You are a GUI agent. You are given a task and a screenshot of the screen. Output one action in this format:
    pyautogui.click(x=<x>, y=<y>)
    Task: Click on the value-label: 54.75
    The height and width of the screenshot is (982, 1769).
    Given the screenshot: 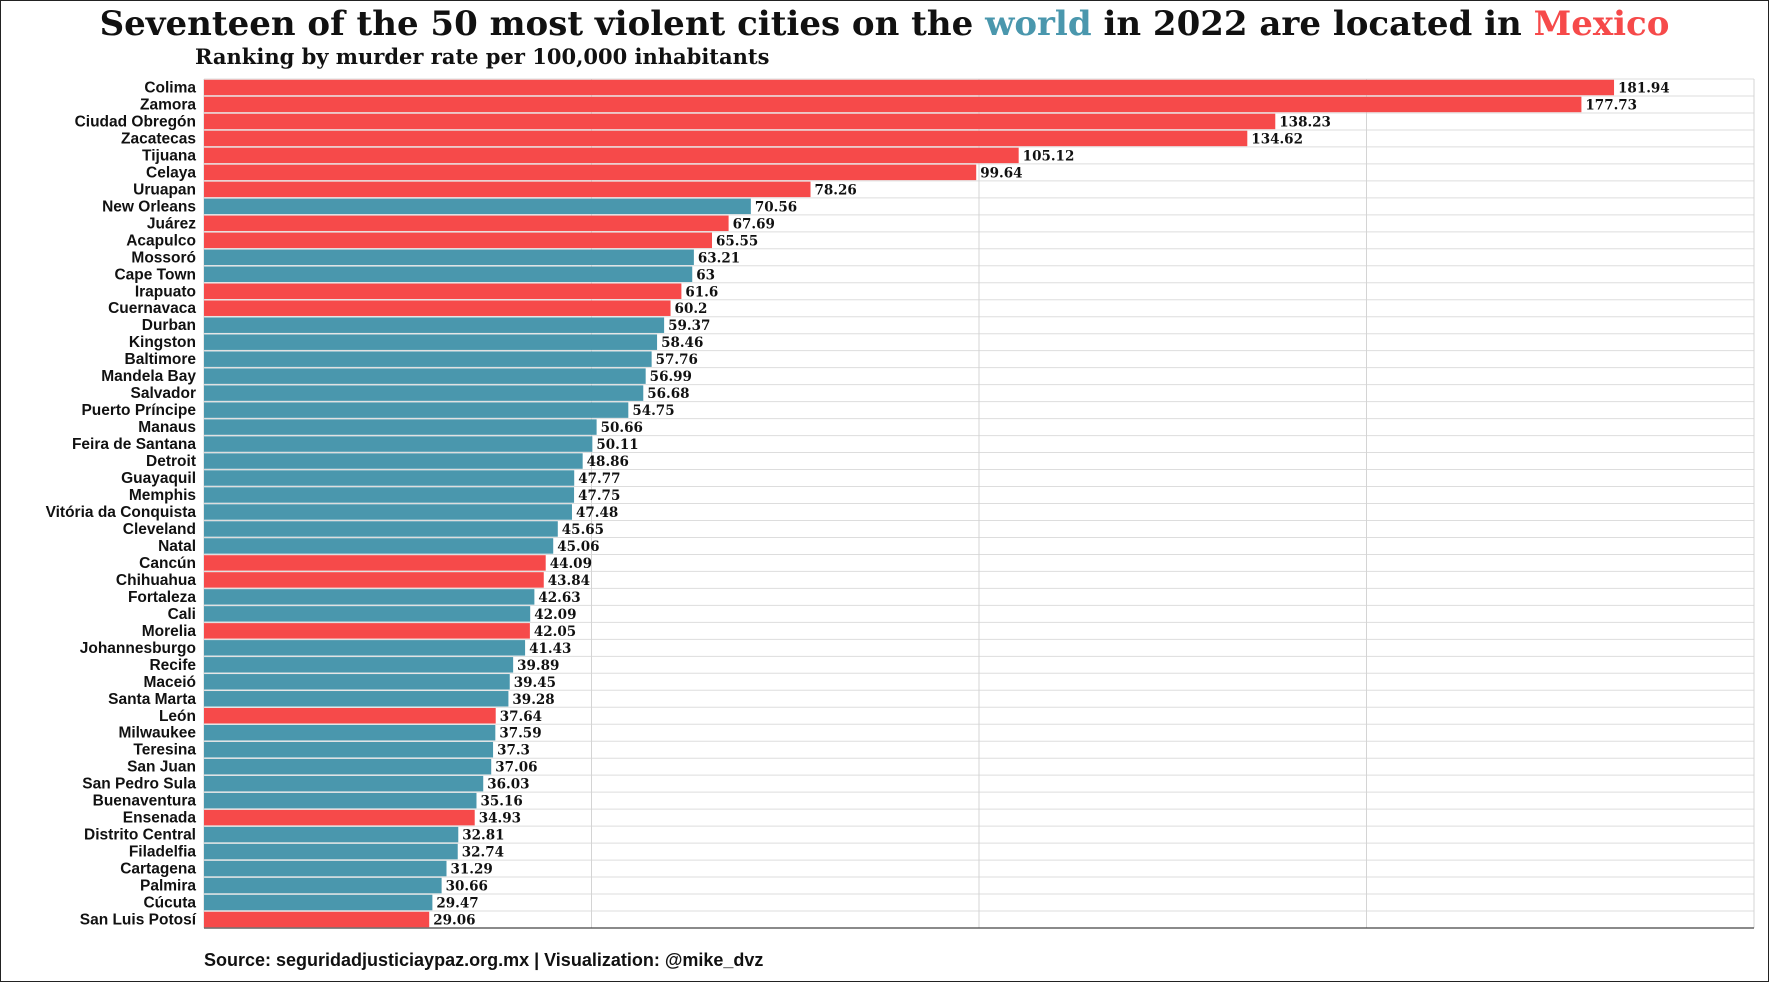 What is the action you would take?
    pyautogui.click(x=653, y=411)
    